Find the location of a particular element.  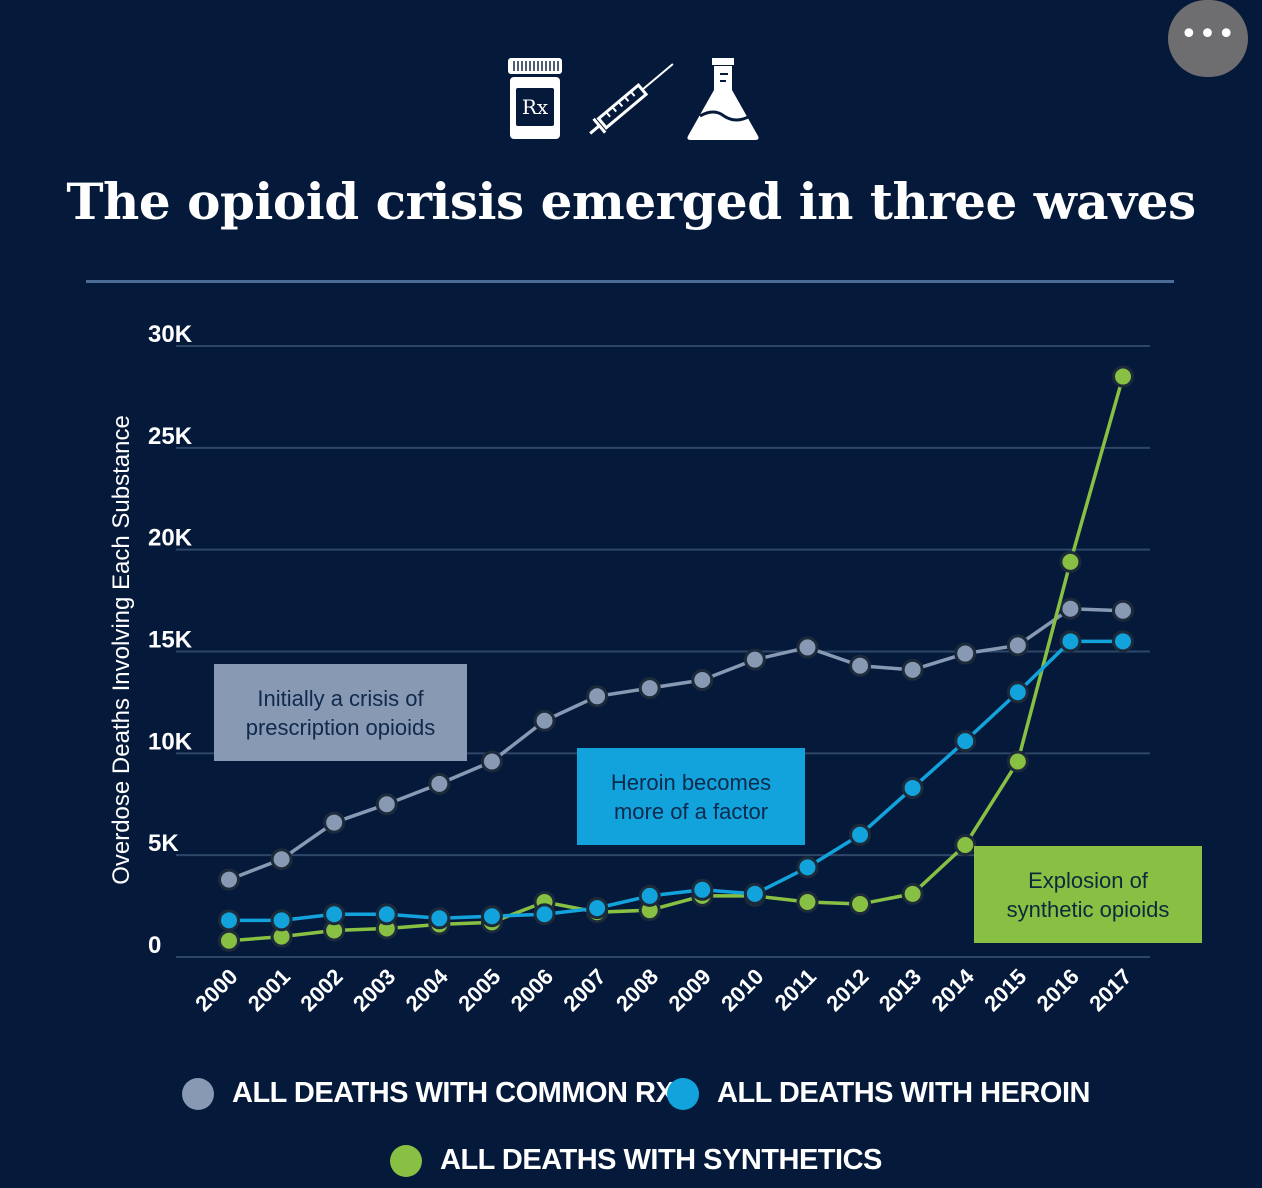

x-tick-label: 2015 is located at coordinates (1005, 990).